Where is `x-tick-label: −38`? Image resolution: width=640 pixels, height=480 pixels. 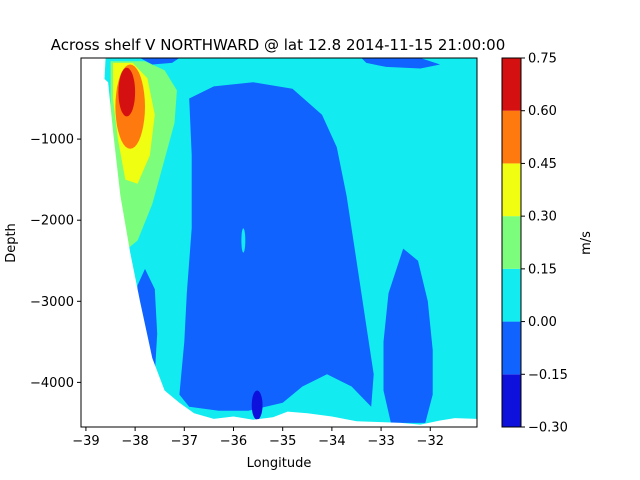 x-tick-label: −38 is located at coordinates (134, 441).